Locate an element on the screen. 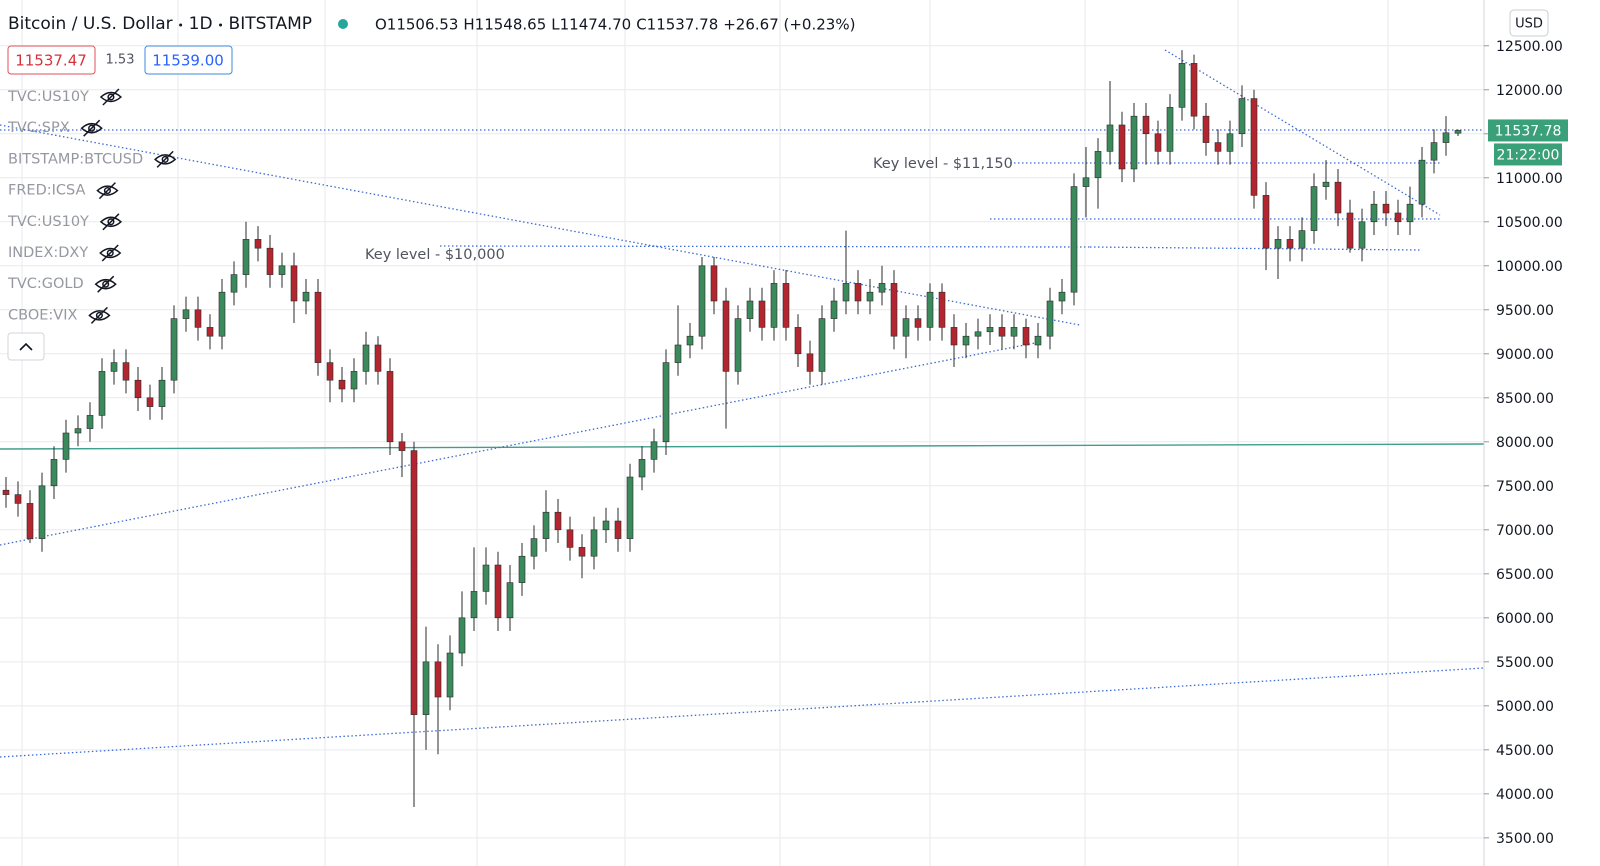 This screenshot has height=866, width=1600. separator is located at coordinates (221, 25).